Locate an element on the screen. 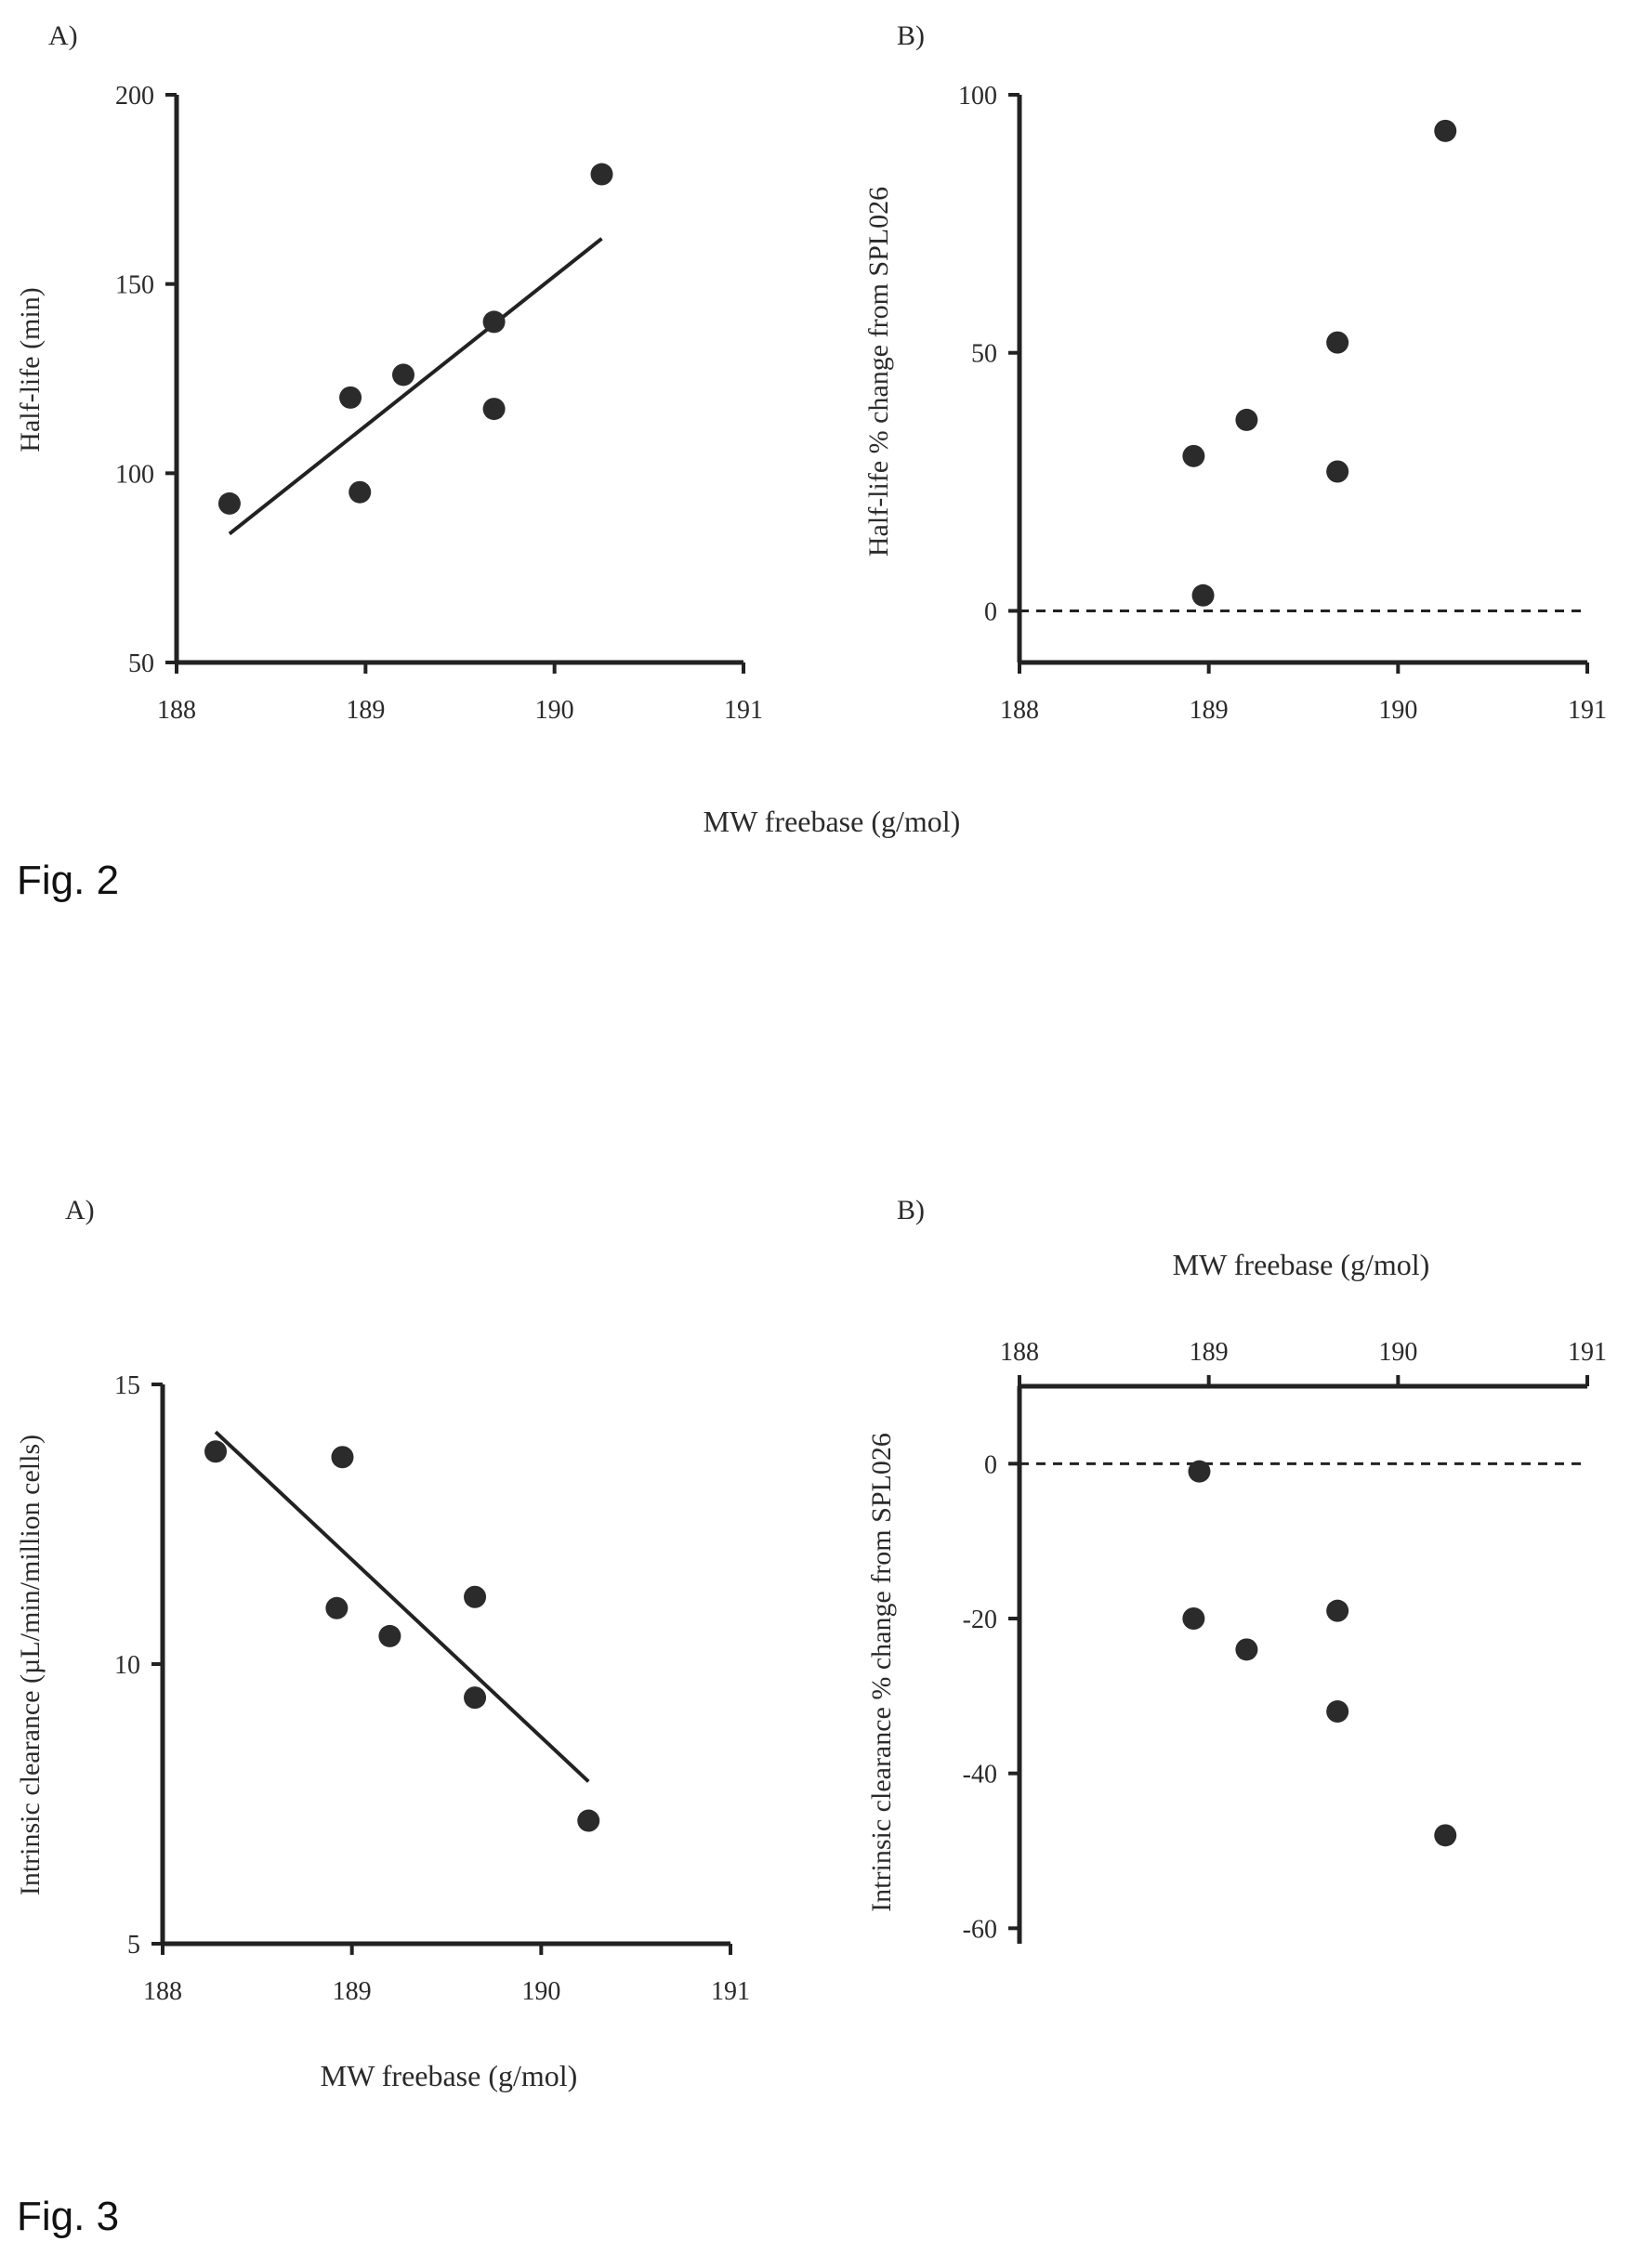 This screenshot has height=2268, width=1631. y-tick-label: -20 is located at coordinates (980, 1620).